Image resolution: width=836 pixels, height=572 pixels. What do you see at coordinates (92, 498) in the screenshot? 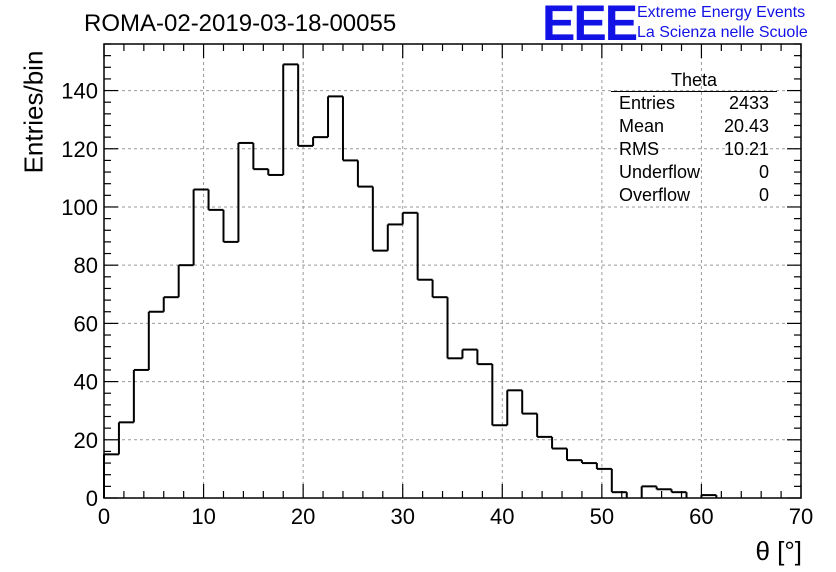
I see `y-tick-label: 0` at bounding box center [92, 498].